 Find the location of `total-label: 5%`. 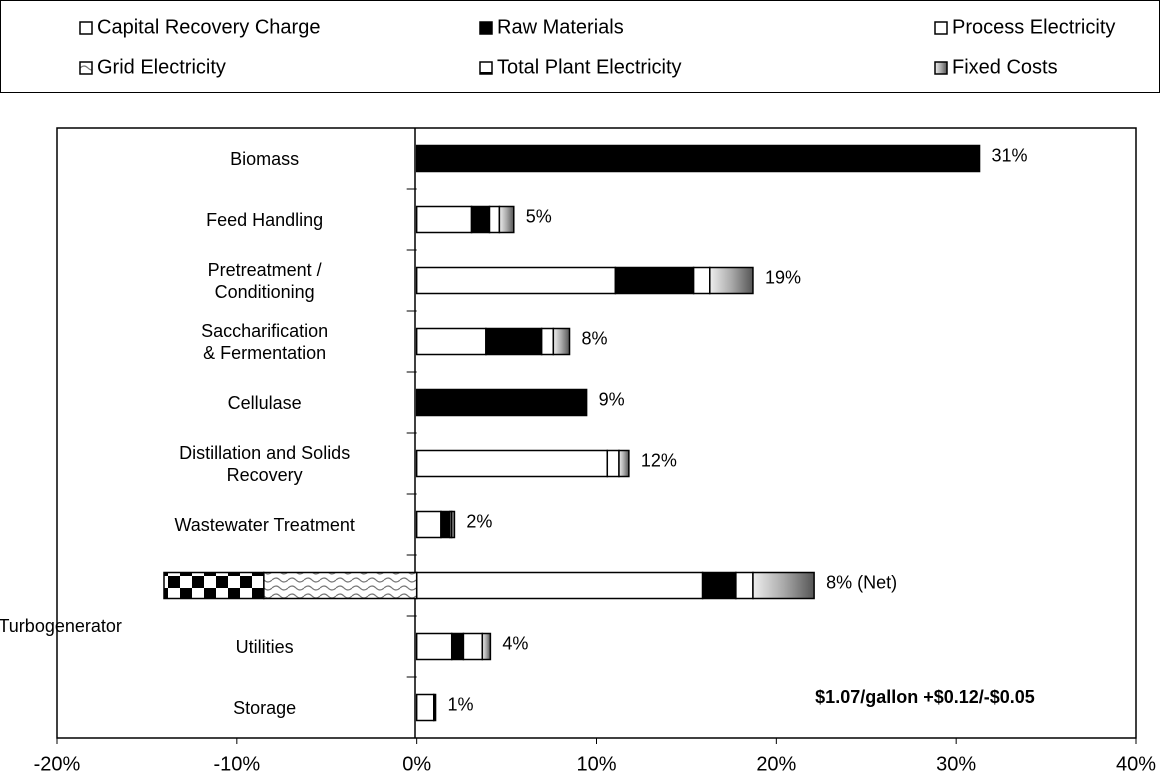

total-label: 5% is located at coordinates (539, 216).